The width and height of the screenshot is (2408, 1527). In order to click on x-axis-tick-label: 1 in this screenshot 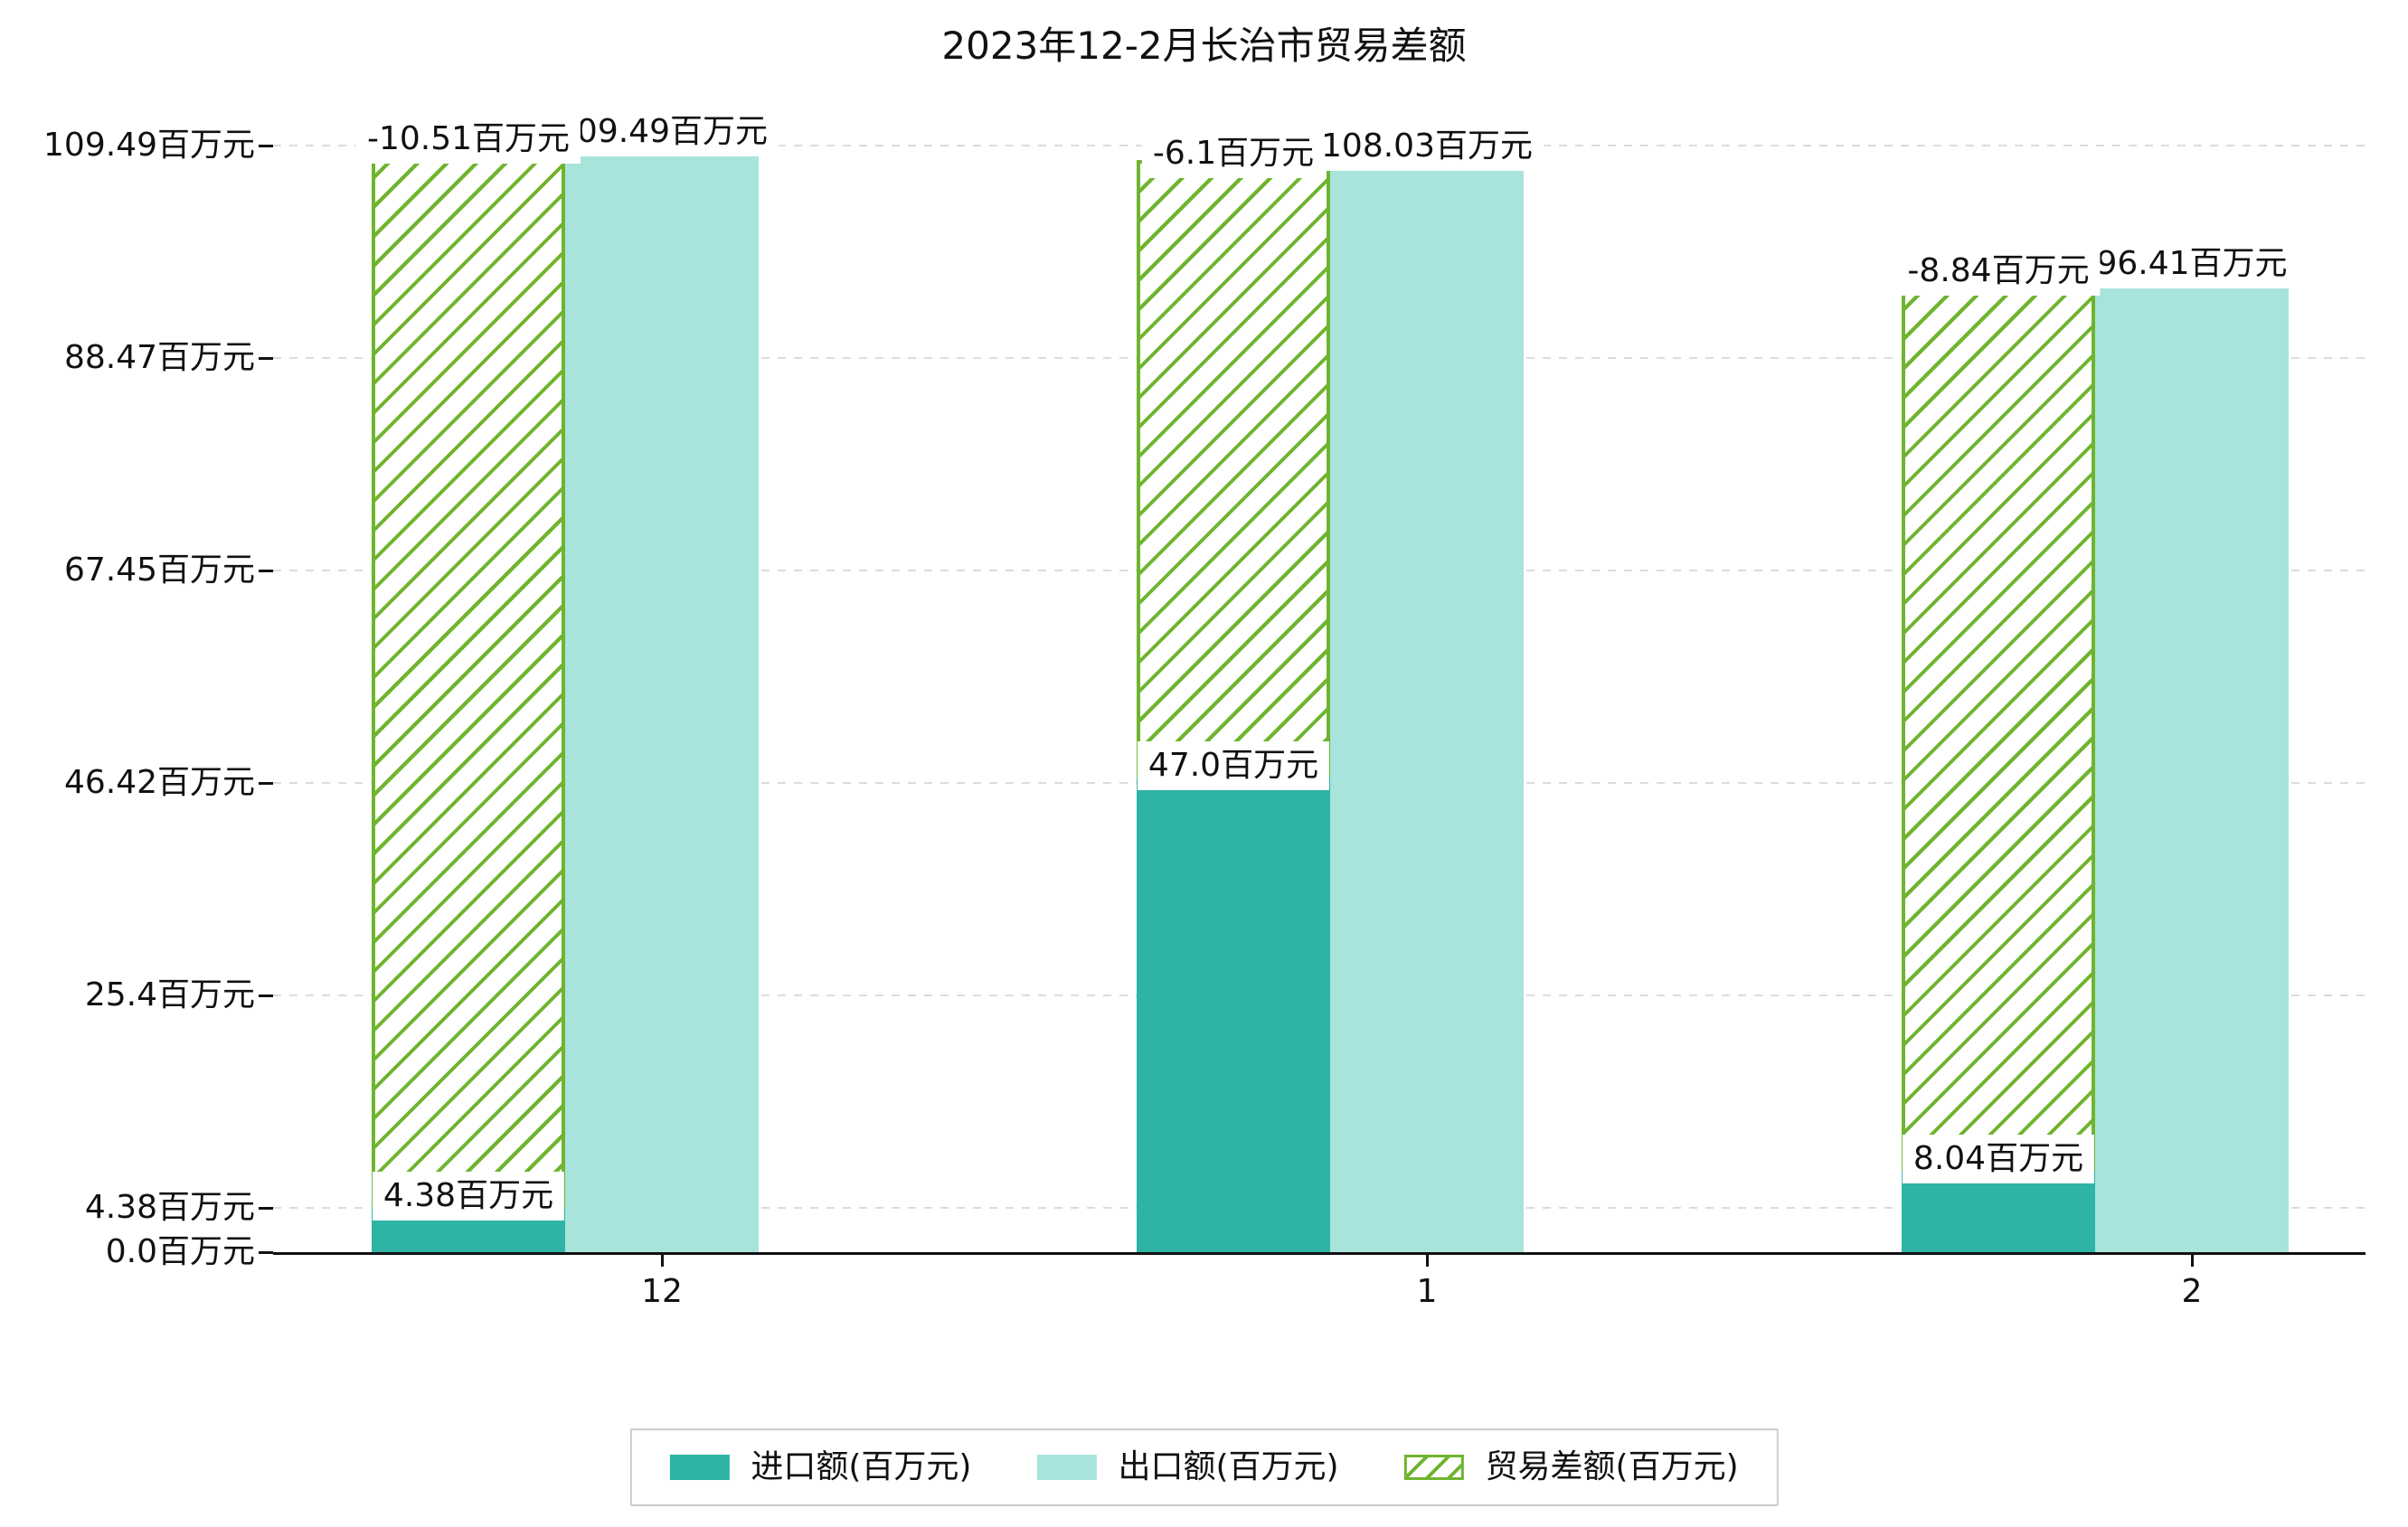, I will do `click(1427, 1292)`.